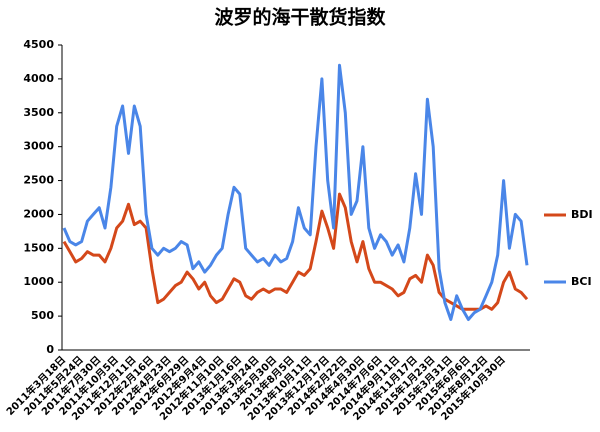 The height and width of the screenshot is (432, 600). Describe the element at coordinates (38, 44) in the screenshot. I see `y-tick-label: 4500` at that location.